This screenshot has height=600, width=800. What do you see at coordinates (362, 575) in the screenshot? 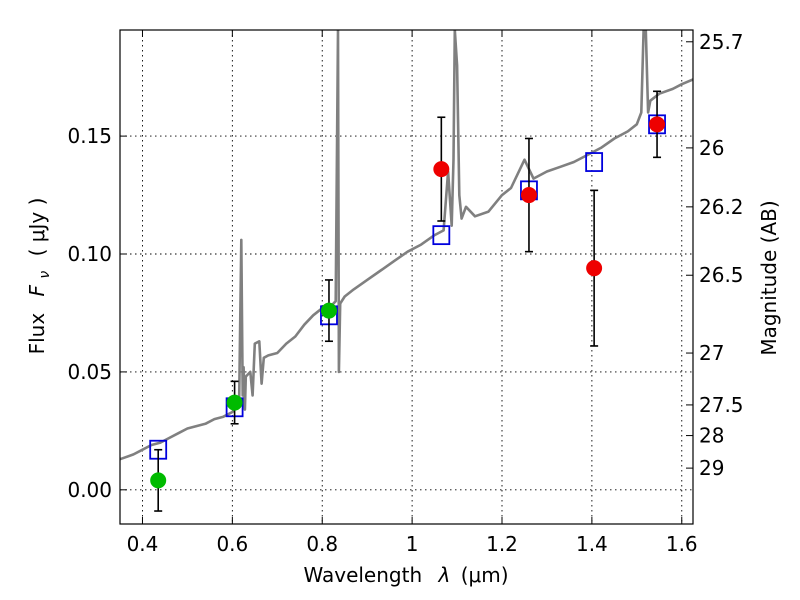
I see `x-axis-label-text: Wavelength` at bounding box center [362, 575].